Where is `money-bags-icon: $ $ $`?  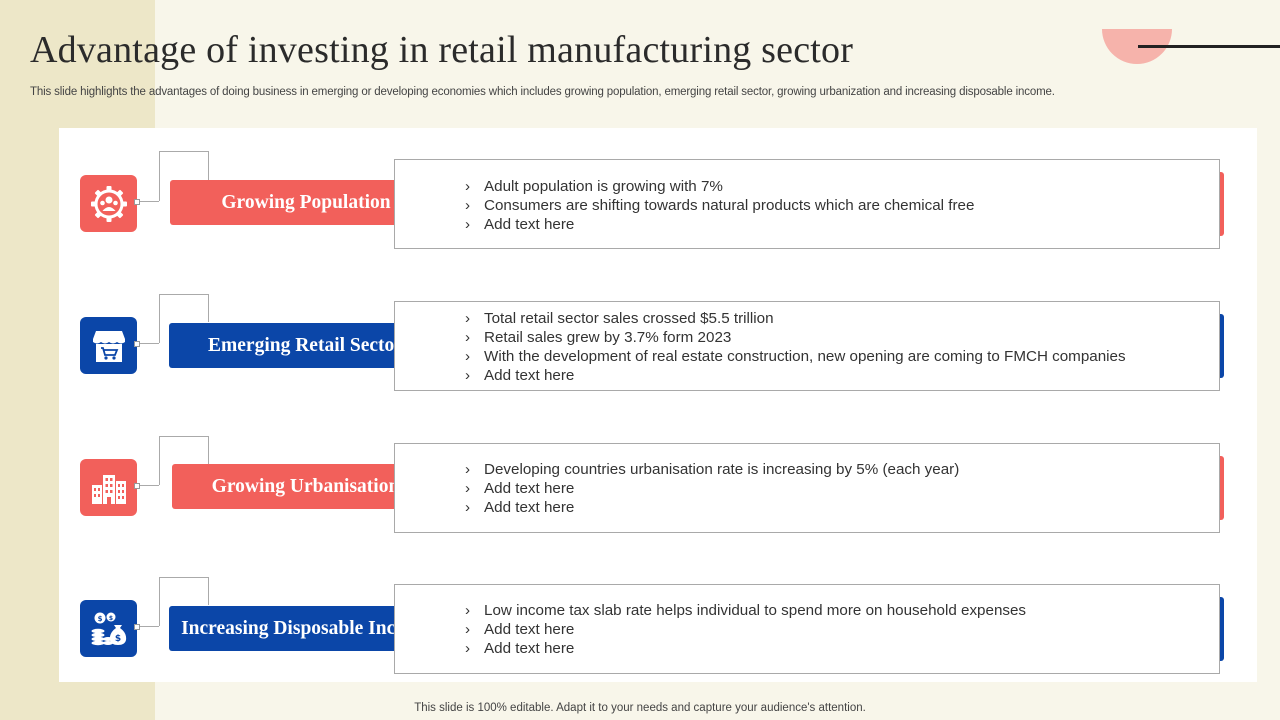 money-bags-icon: $ $ $ is located at coordinates (108, 628).